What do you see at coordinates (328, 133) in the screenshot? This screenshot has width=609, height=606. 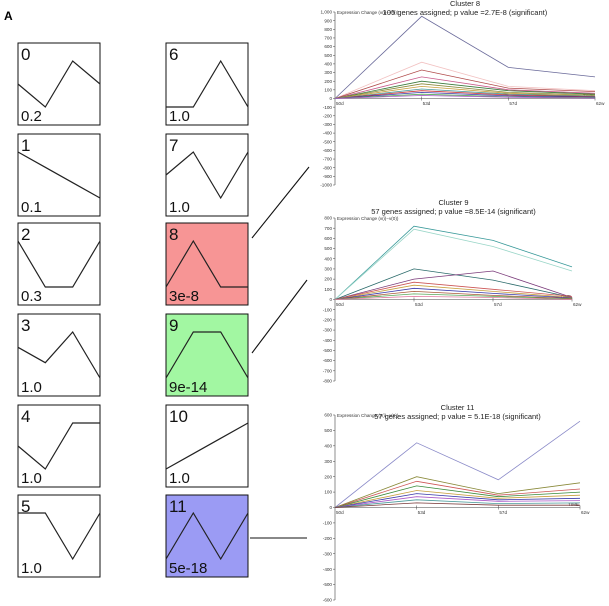 I see `y-tick-label: -400` at bounding box center [328, 133].